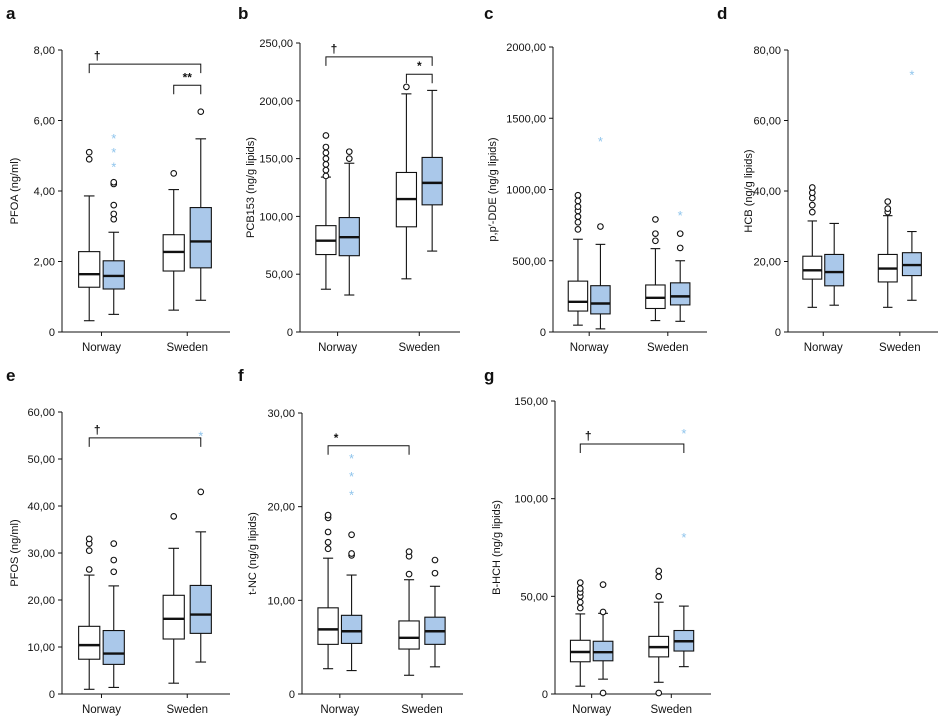 The height and width of the screenshot is (718, 946). Describe the element at coordinates (749, 190) in the screenshot. I see `y-axis-title: HCB (ng/g lipids)` at that location.